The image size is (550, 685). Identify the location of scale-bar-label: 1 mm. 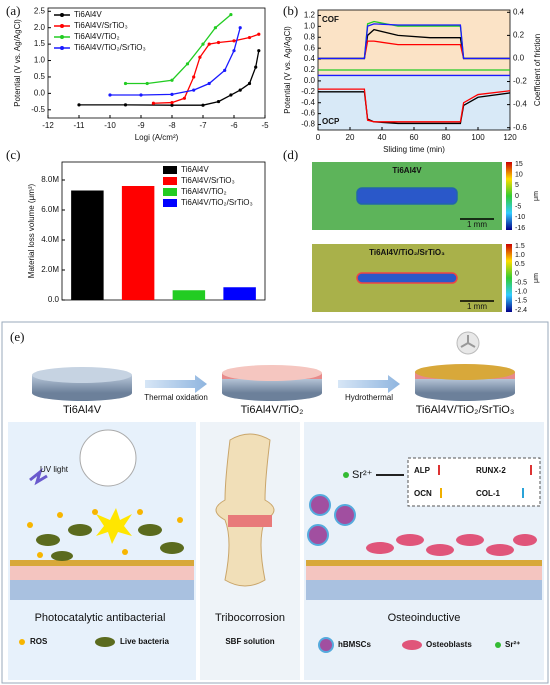
(477, 224).